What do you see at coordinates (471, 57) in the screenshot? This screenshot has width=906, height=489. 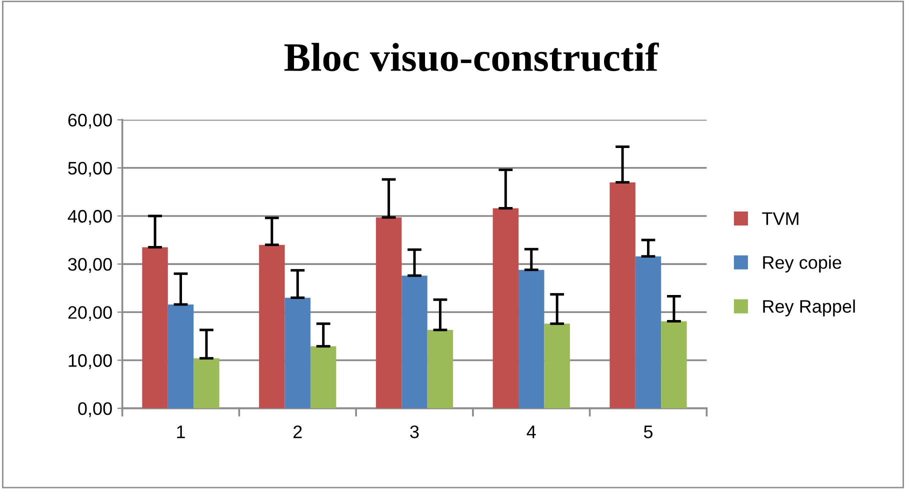 I see `chart-title: Bloc visuo-constructif` at bounding box center [471, 57].